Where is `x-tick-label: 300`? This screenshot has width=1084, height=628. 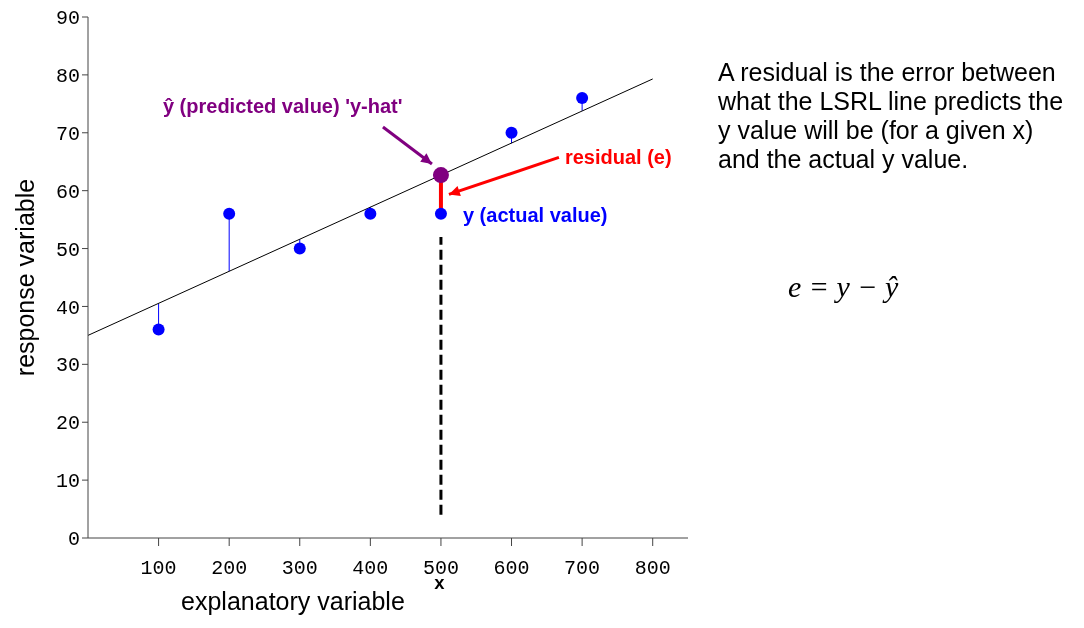 x-tick-label: 300 is located at coordinates (299, 569).